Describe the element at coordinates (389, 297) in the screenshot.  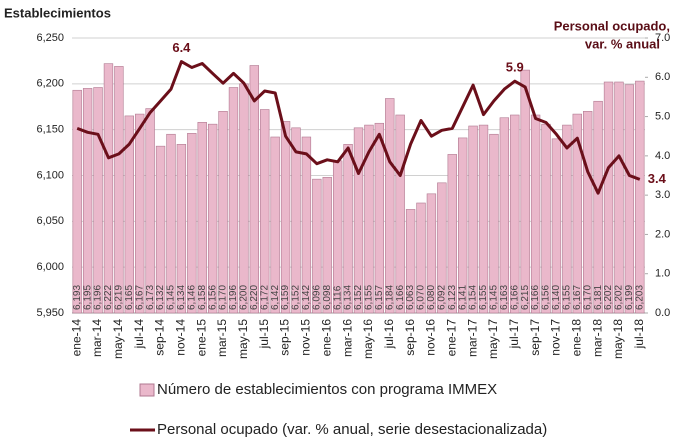
I see `bar-value-label: 6,184` at that location.